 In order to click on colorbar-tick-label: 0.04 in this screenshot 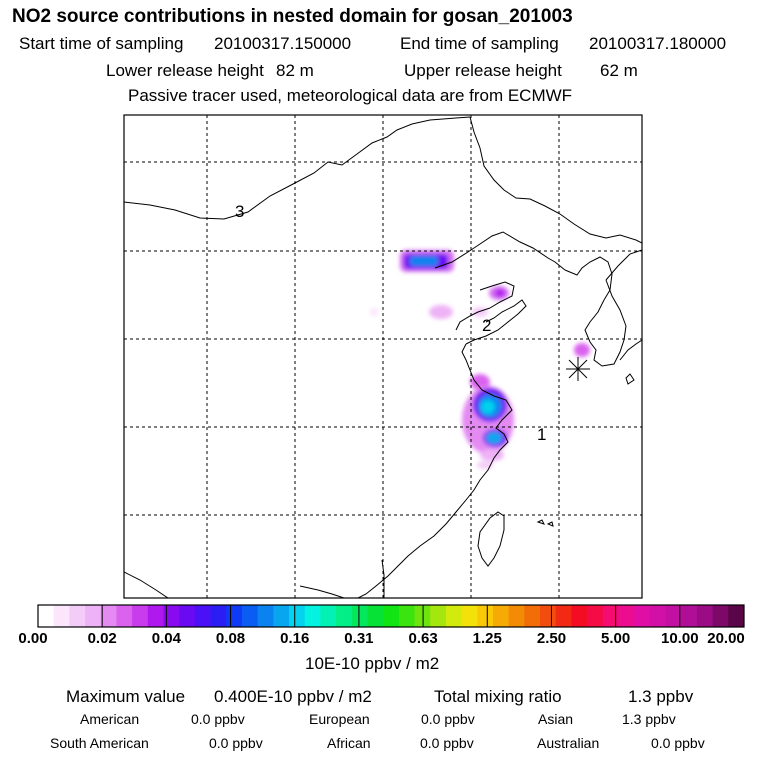, I will do `click(166, 638)`.